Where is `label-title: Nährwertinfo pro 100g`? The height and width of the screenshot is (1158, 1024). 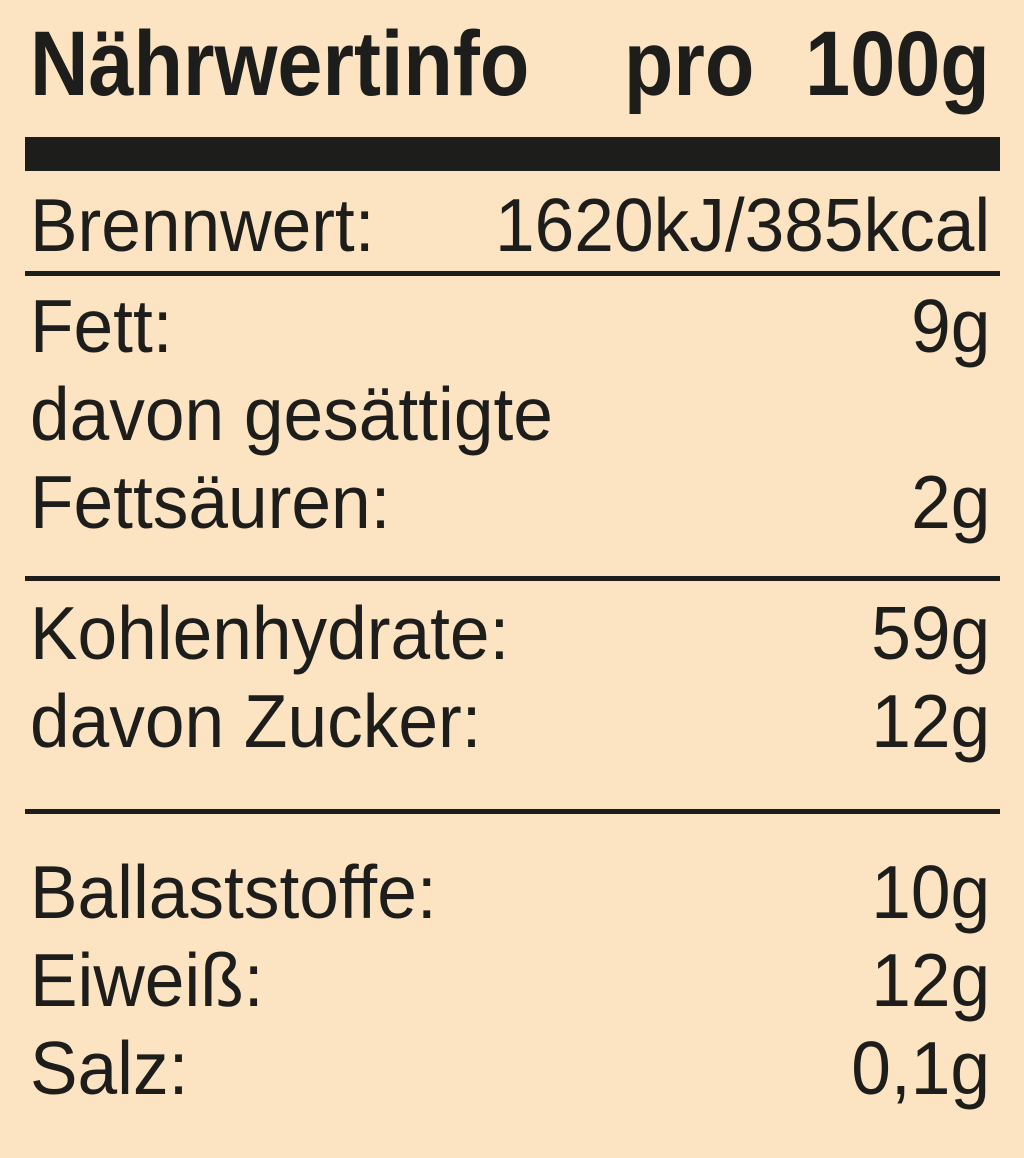
label-title: Nährwertinfo pro 100g is located at coordinates (510, 64).